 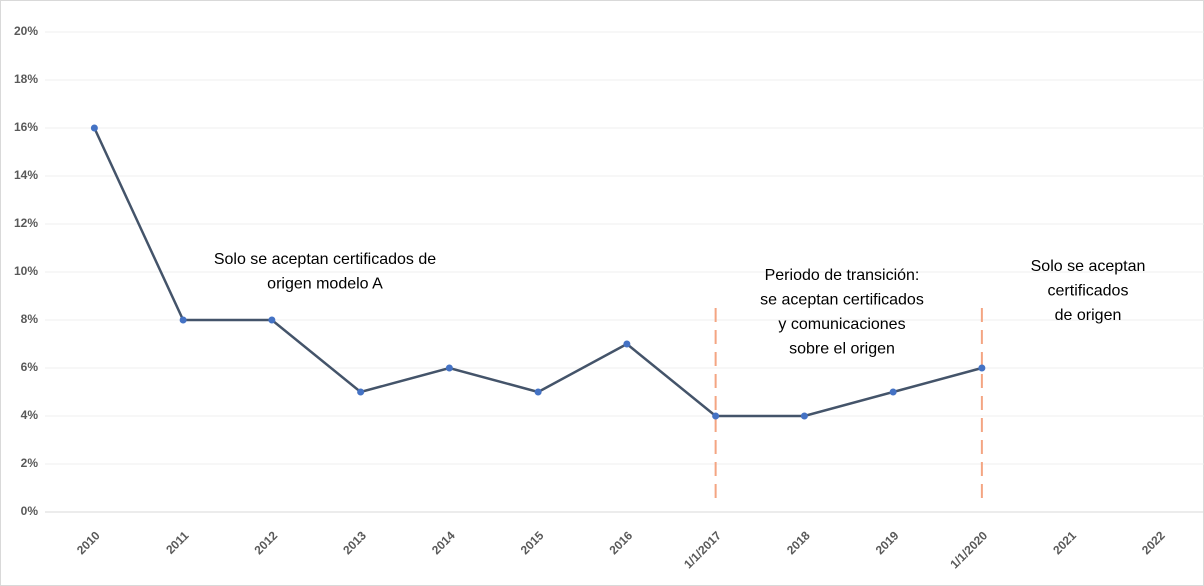 I want to click on annotation: y comunicaciones, so click(x=841, y=324).